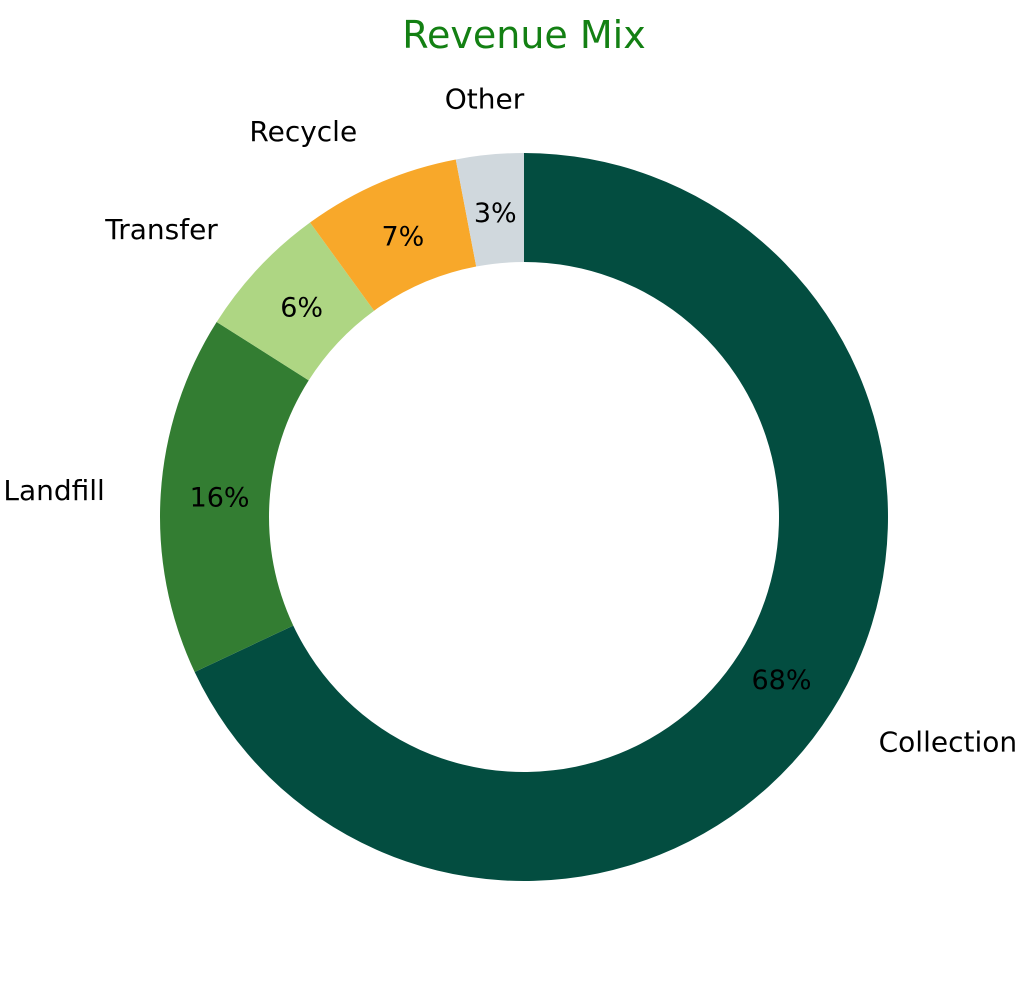  Describe the element at coordinates (402, 237) in the screenshot. I see `percent-label-recycle: 7%` at that location.